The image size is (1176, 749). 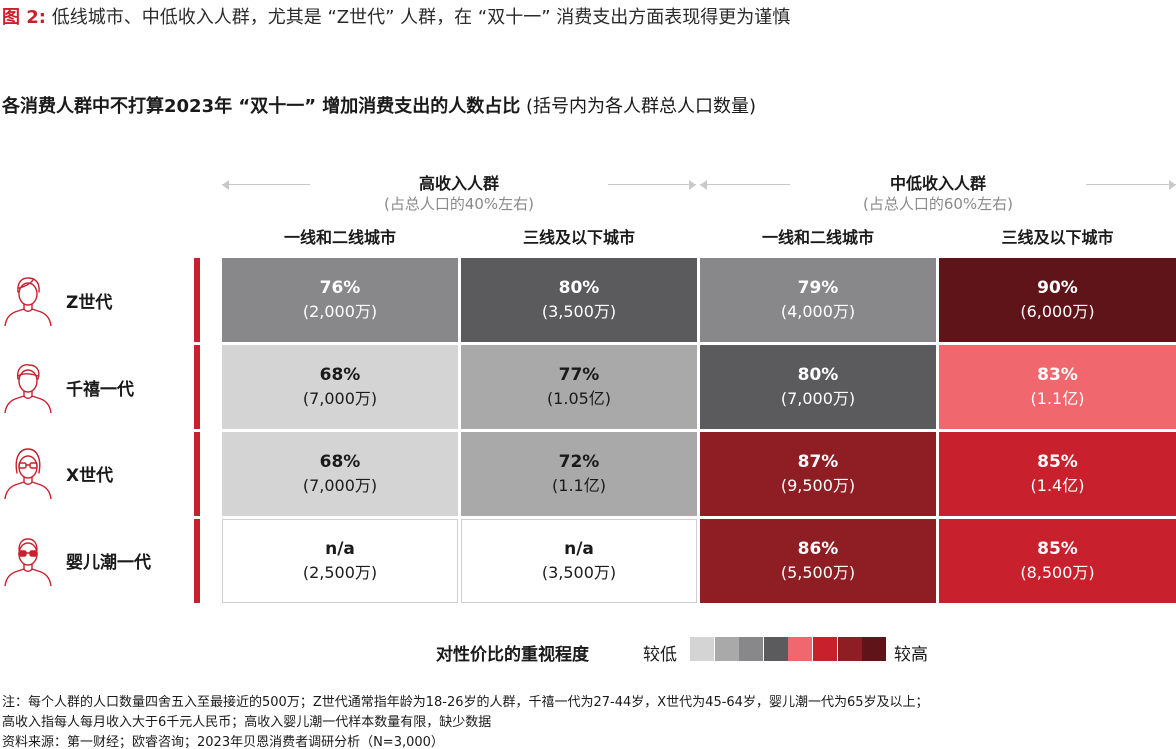 I want to click on heatmap-cell-millennials-col4: 83% (1.1亿), so click(x=1057, y=387).